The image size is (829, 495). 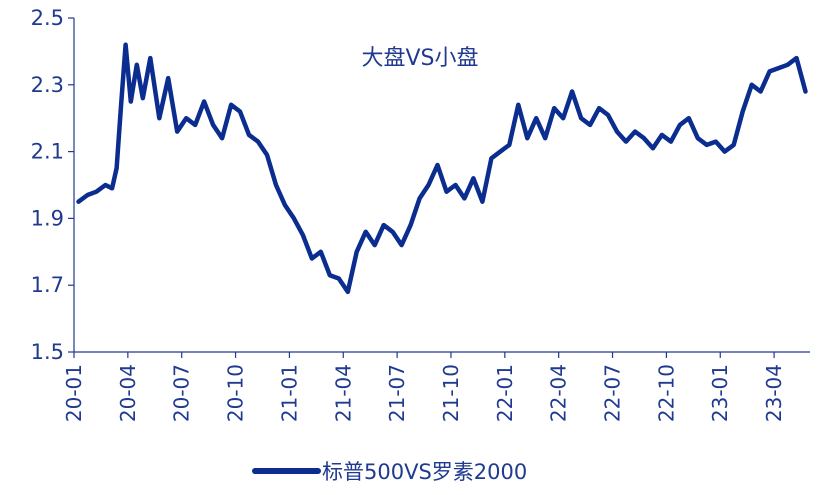 I want to click on y-tick-label: 2.1, so click(x=47, y=152).